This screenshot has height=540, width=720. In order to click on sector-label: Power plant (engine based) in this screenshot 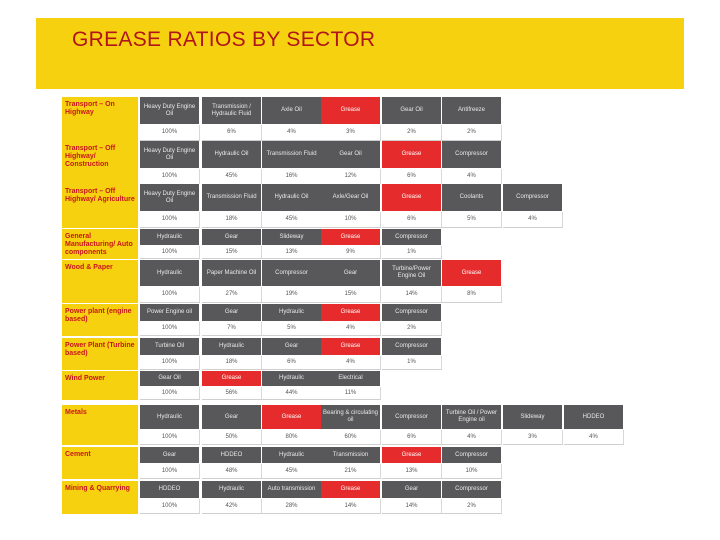, I will do `click(100, 320)`.